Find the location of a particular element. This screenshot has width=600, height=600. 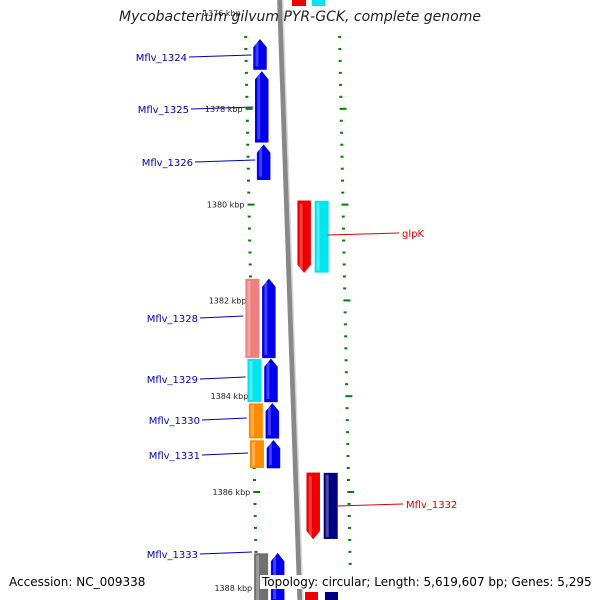

ruler-label: 1380 kbp is located at coordinates (226, 205).